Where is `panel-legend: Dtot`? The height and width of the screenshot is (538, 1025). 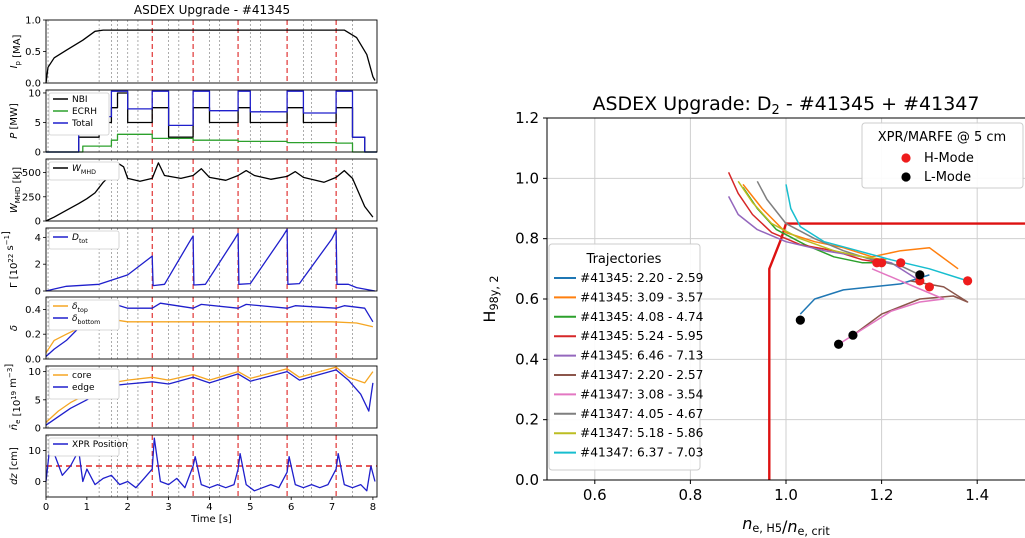
panel-legend: Dtot is located at coordinates (84, 240).